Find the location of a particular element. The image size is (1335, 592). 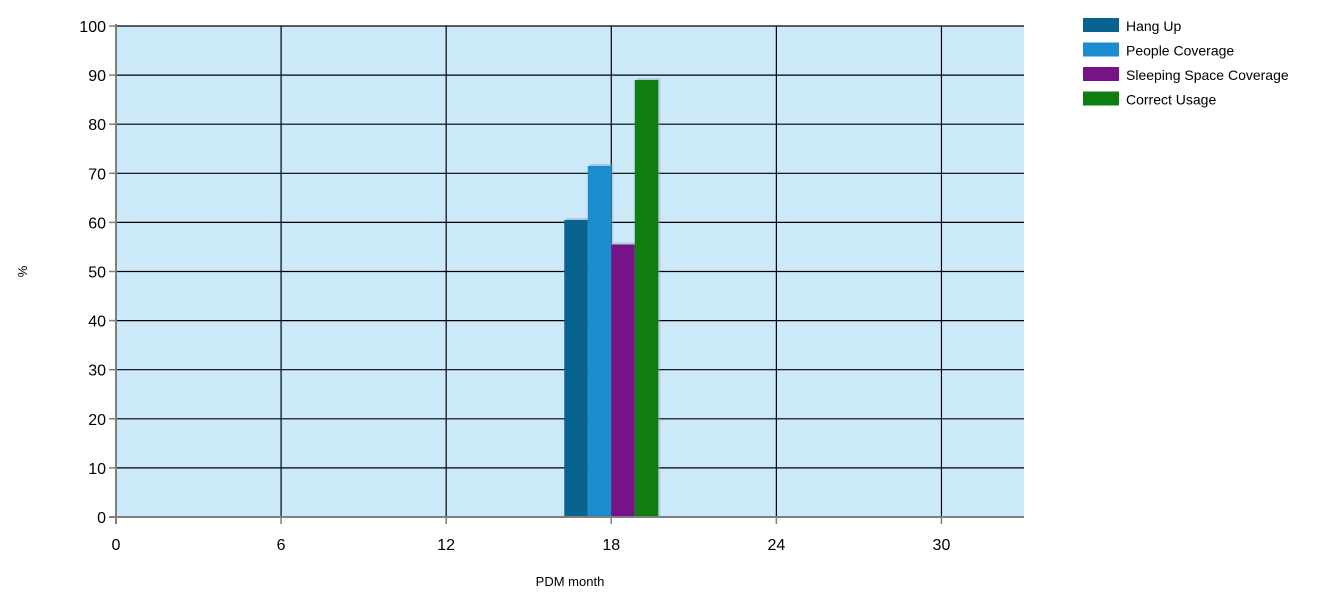

legend-label: Sleeping Space Coverage is located at coordinates (1207, 75).